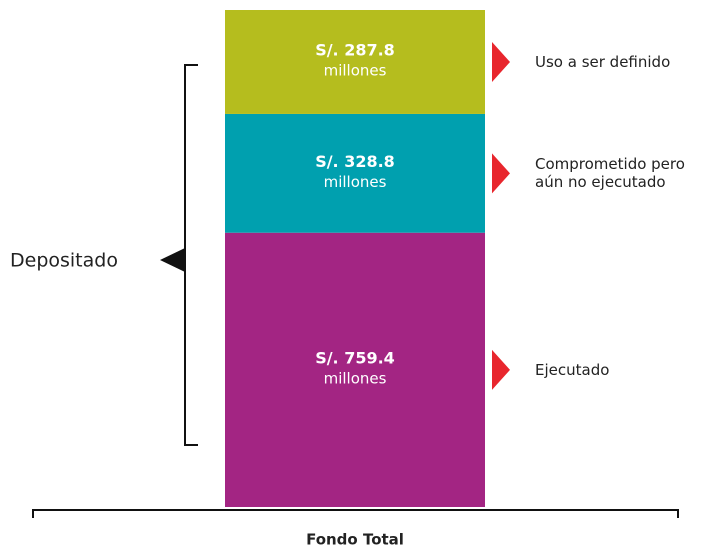 The width and height of the screenshot is (725, 548). Describe the element at coordinates (355, 513) in the screenshot. I see `base-bracket` at that location.